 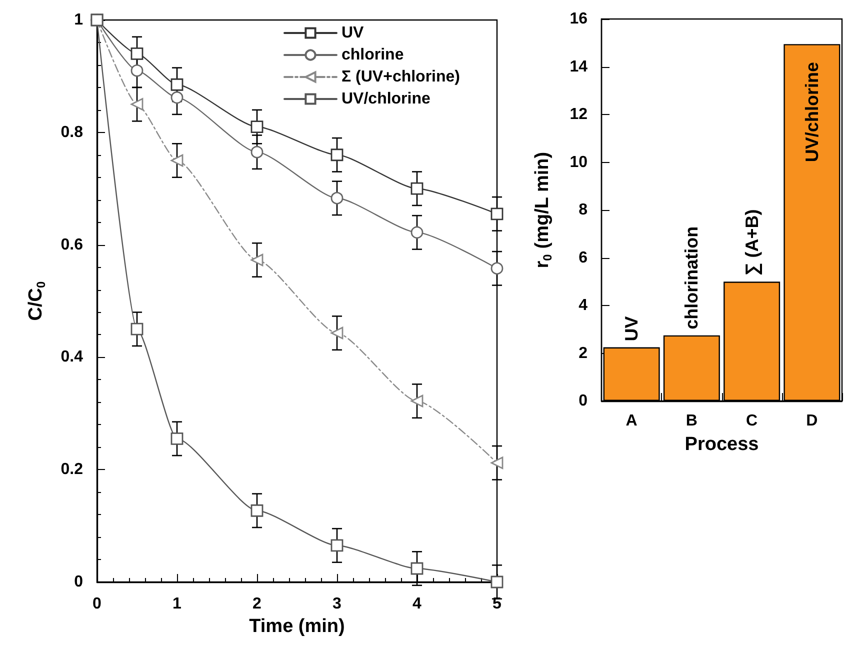 What do you see at coordinates (543, 210) in the screenshot?
I see `y-axis-title: r0 (mg/L min)` at bounding box center [543, 210].